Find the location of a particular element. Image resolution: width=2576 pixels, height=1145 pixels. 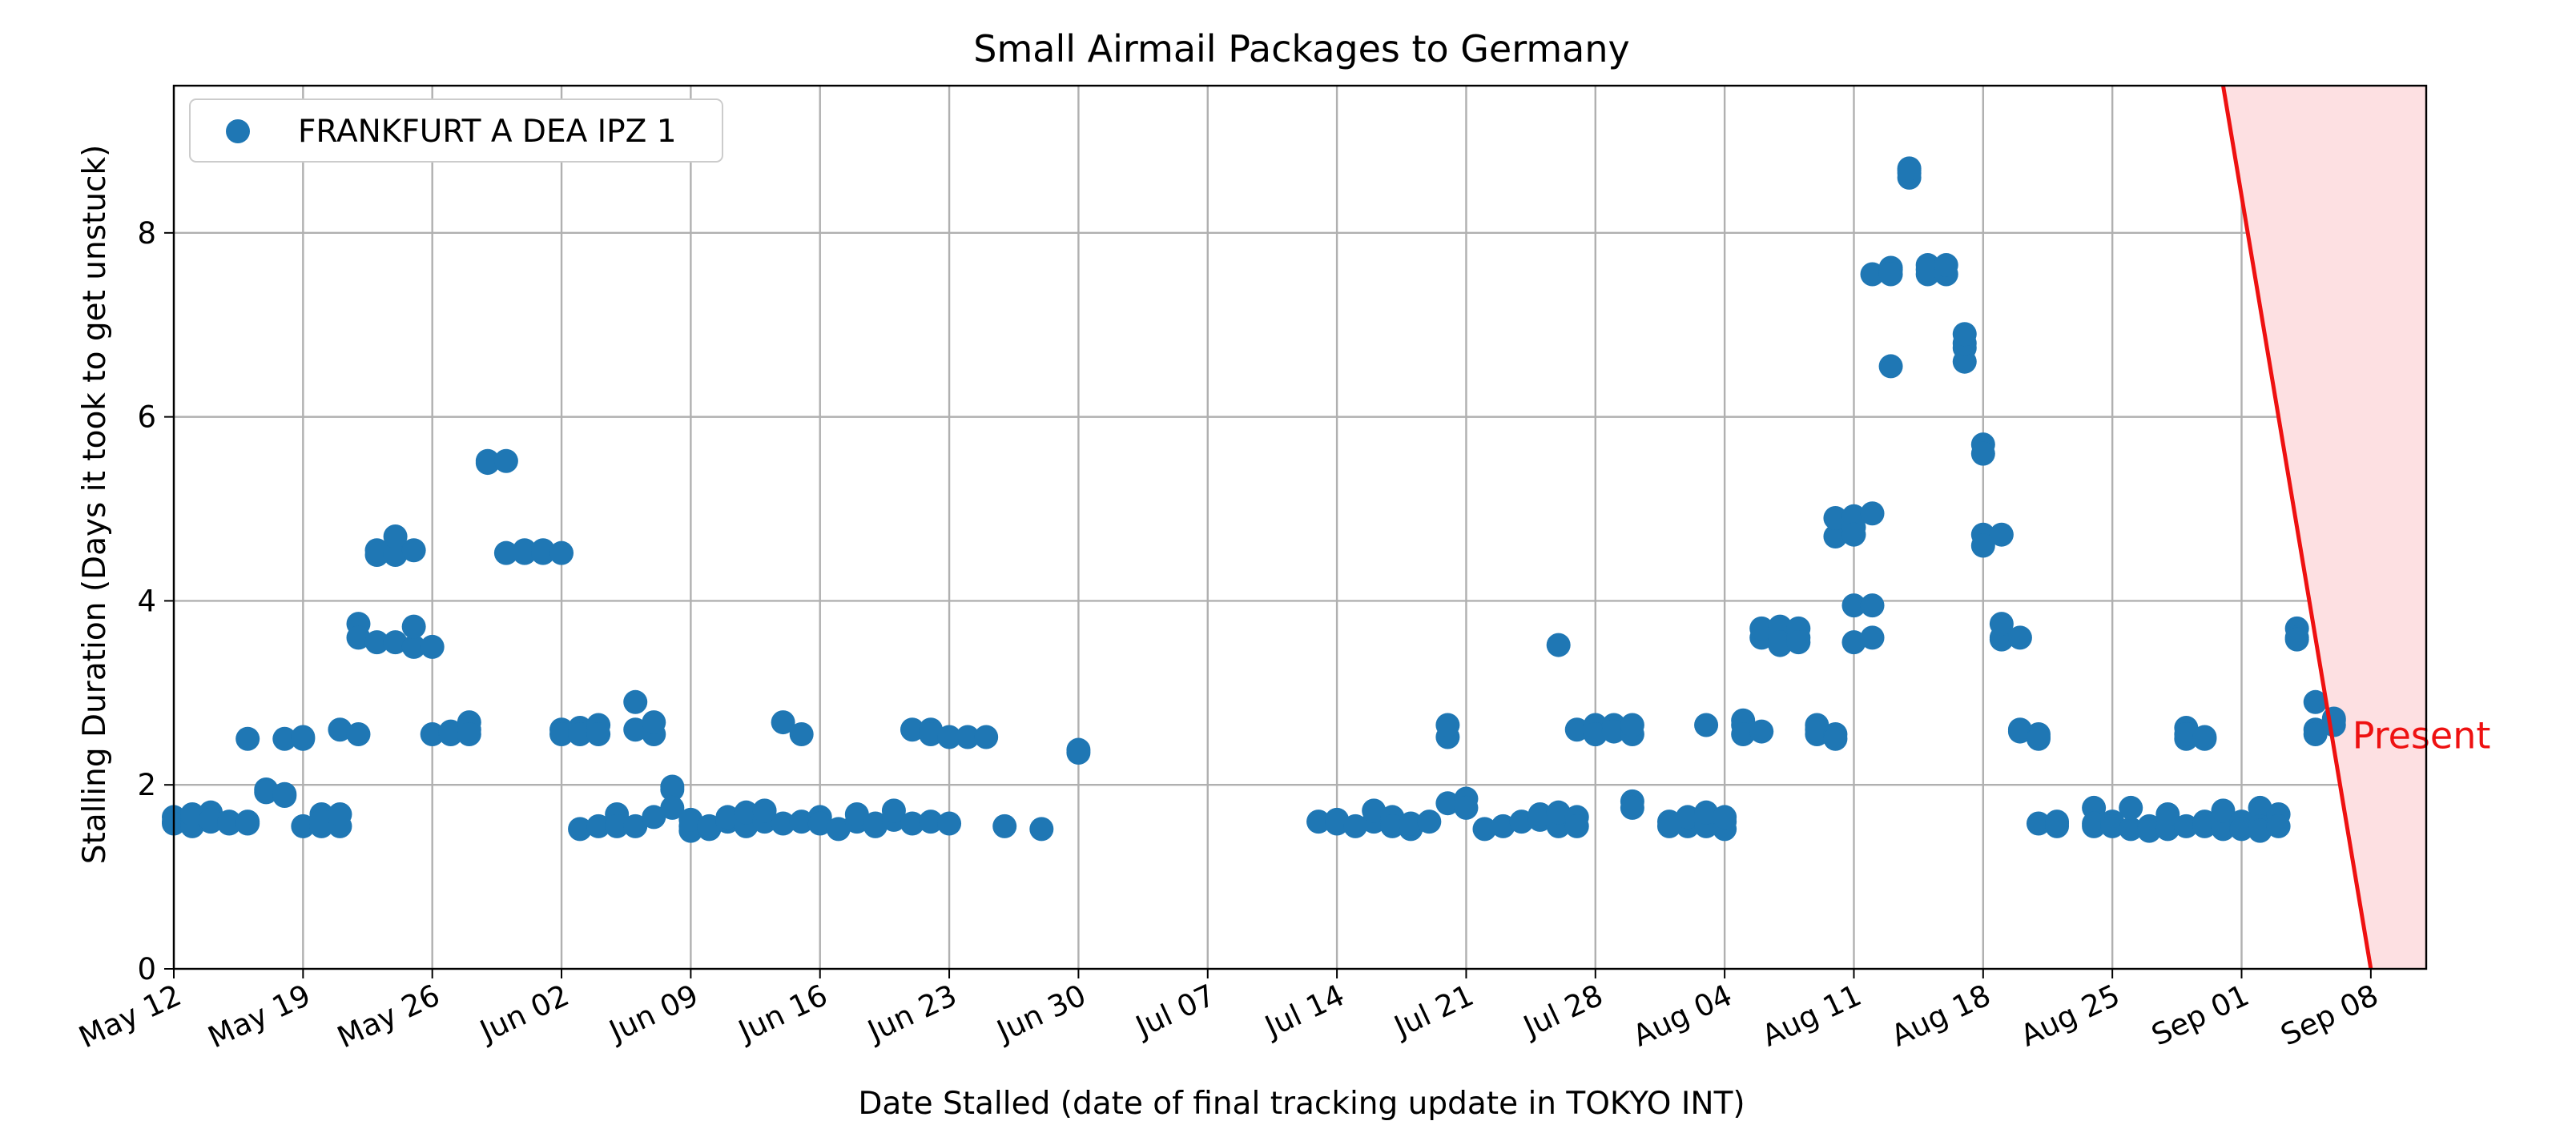

present-annotation: Present is located at coordinates (2422, 735).